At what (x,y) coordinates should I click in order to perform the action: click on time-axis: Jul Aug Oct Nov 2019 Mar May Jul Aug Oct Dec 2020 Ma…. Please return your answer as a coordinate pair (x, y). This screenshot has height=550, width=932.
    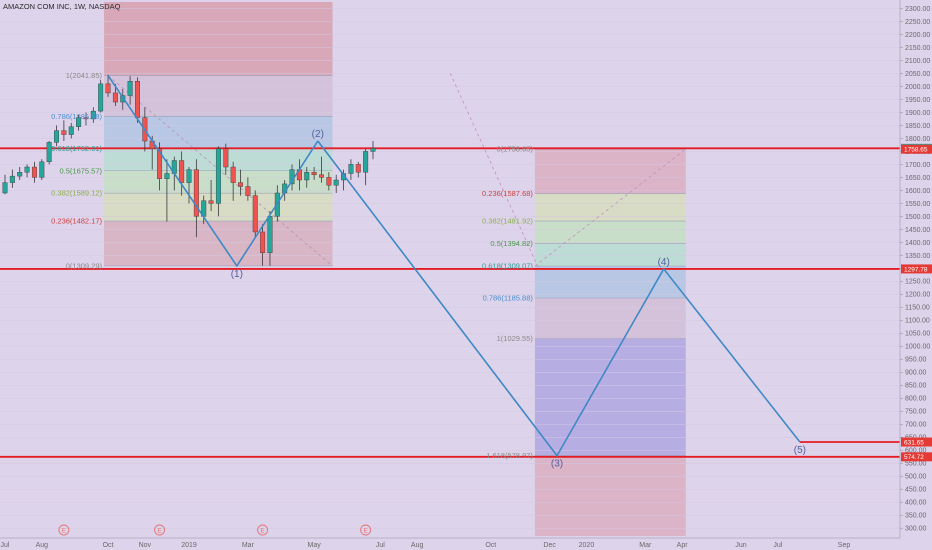
    Looking at the image, I should click on (450, 537).